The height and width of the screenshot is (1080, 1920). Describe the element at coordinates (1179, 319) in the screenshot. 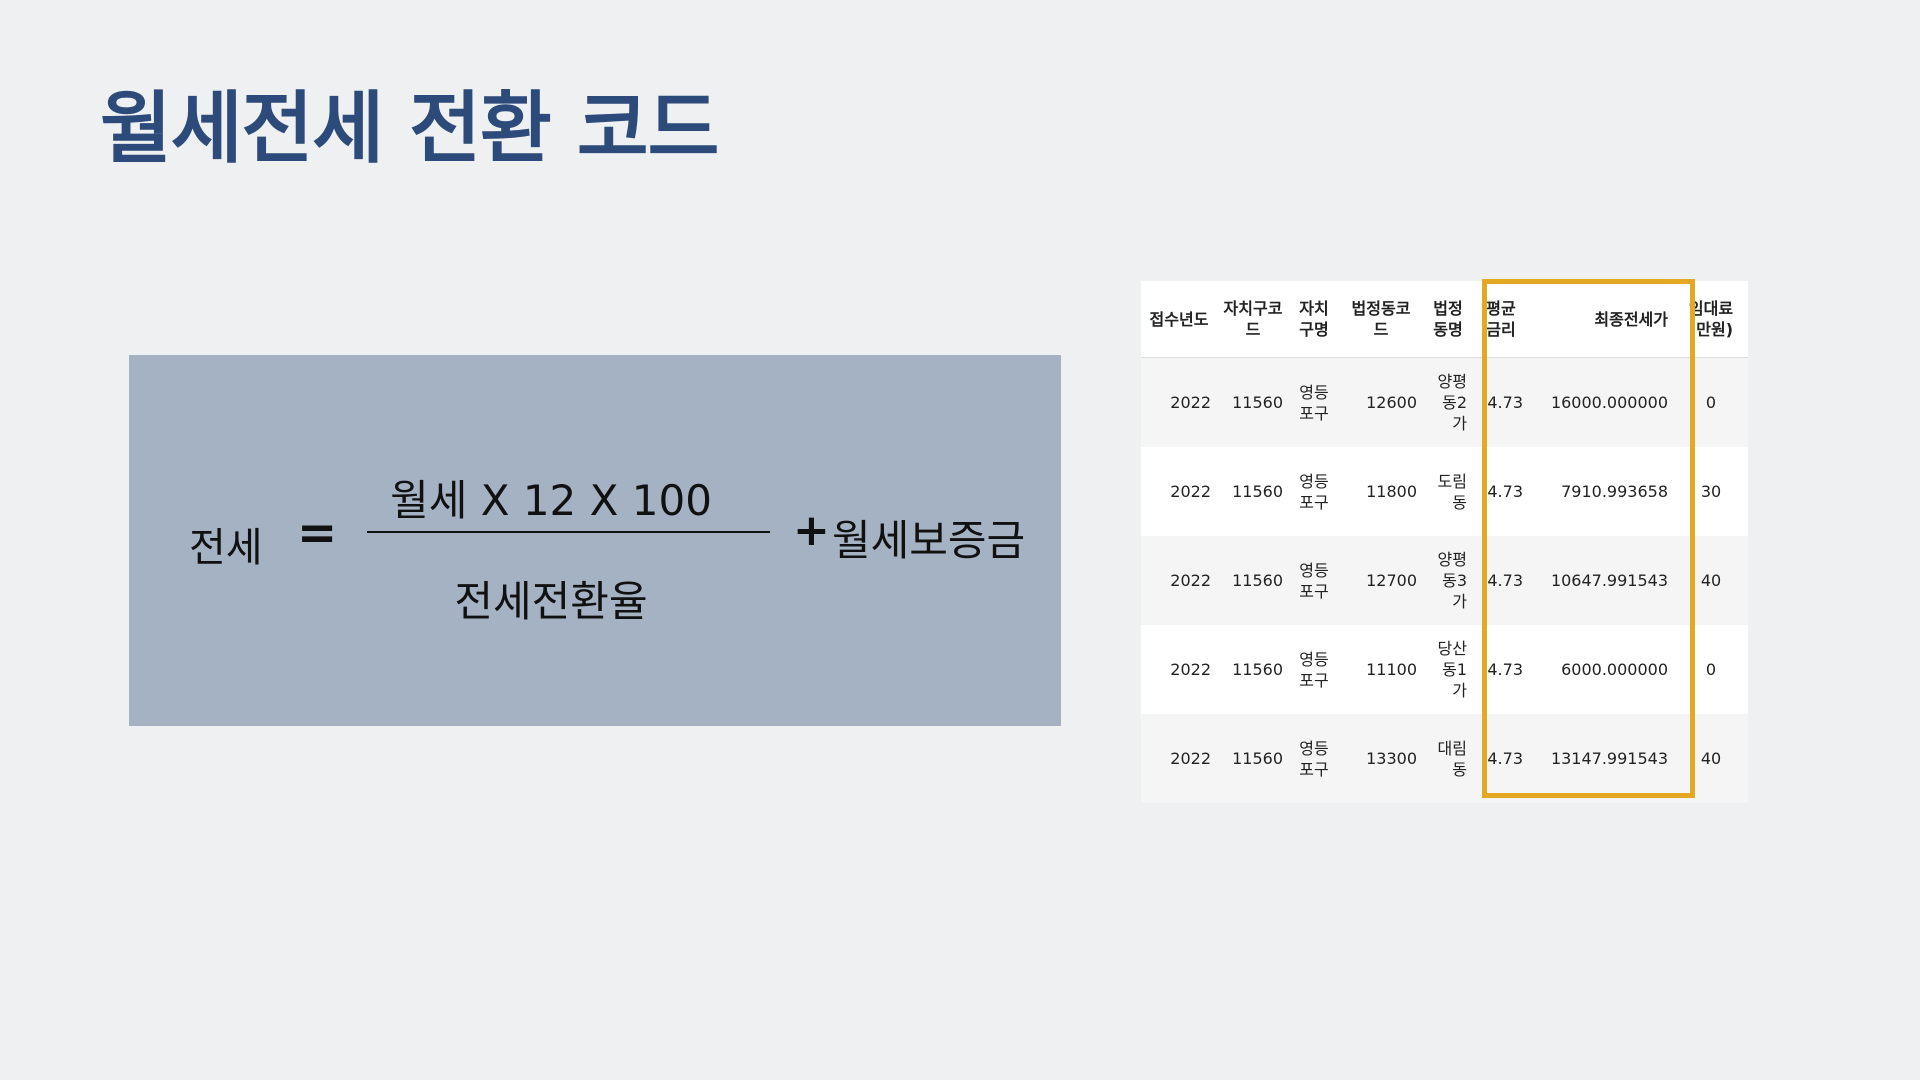

I see `column-header: 접수년도` at that location.